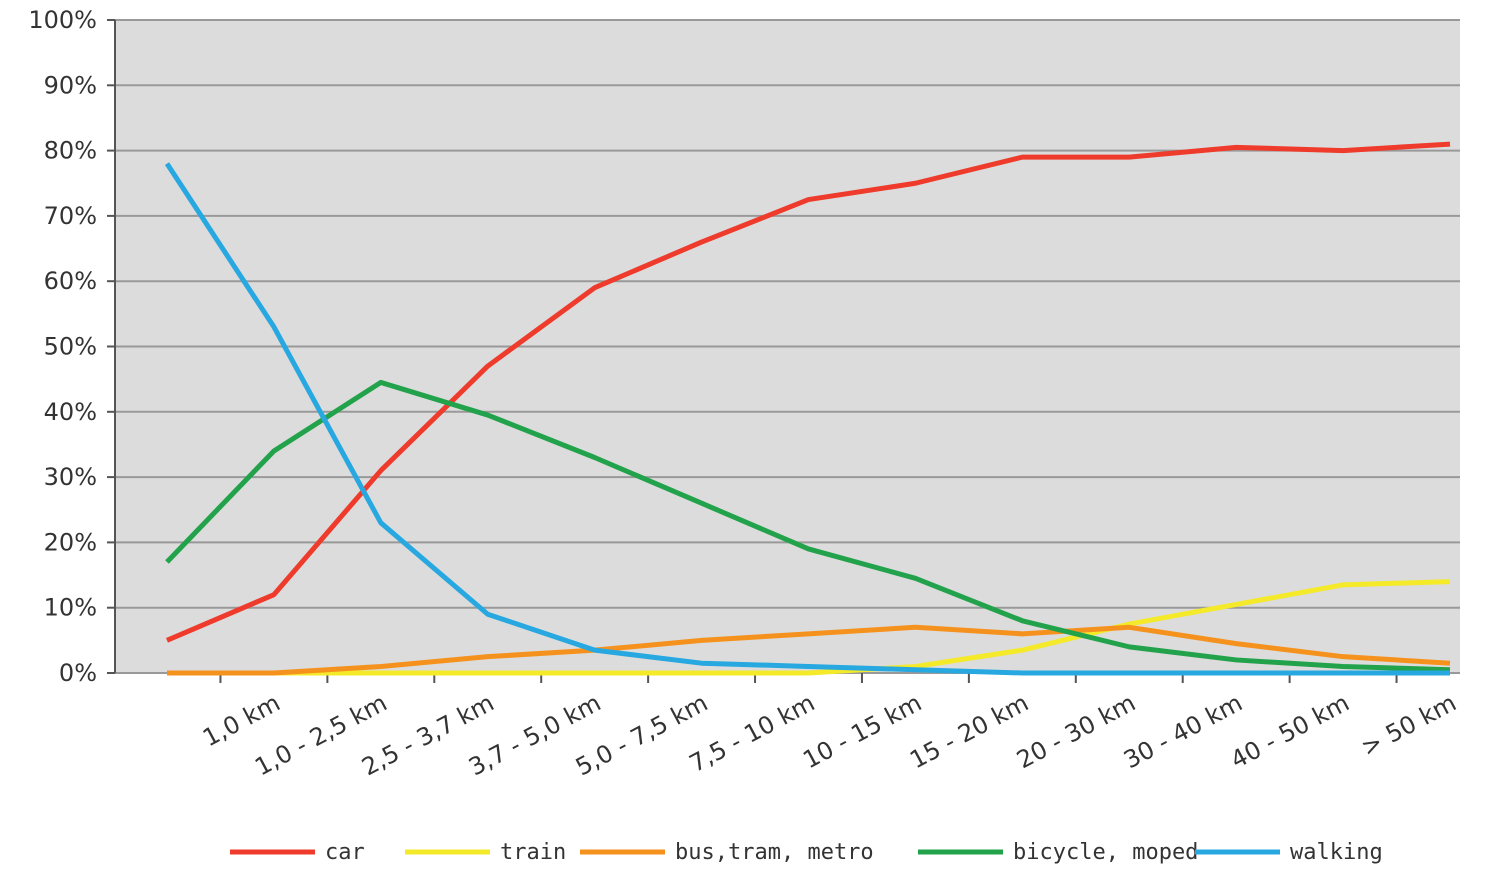 The width and height of the screenshot is (1488, 885). Describe the element at coordinates (62, 20) in the screenshot. I see `y-tick-label: 100%` at that location.